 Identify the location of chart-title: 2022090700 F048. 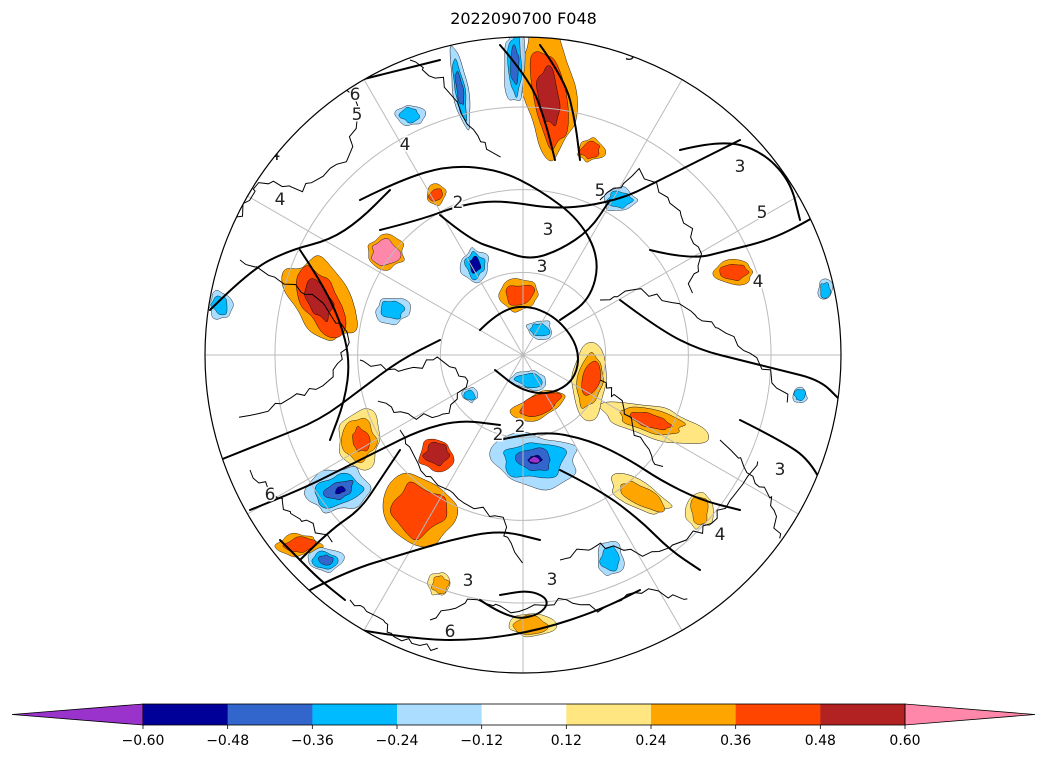
(523, 18).